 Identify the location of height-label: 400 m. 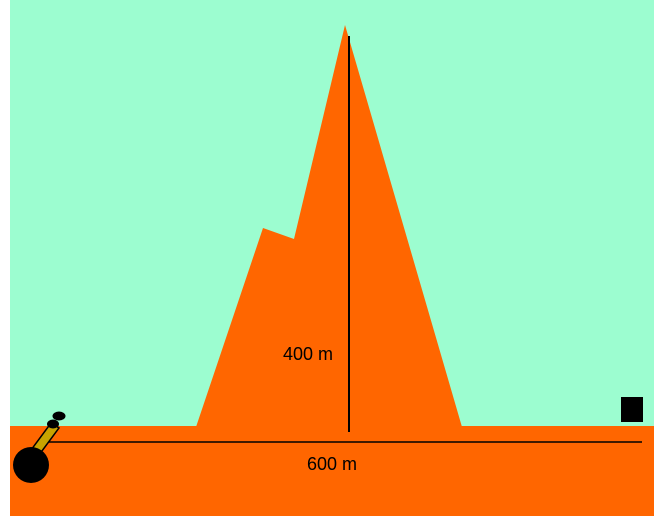
(308, 354).